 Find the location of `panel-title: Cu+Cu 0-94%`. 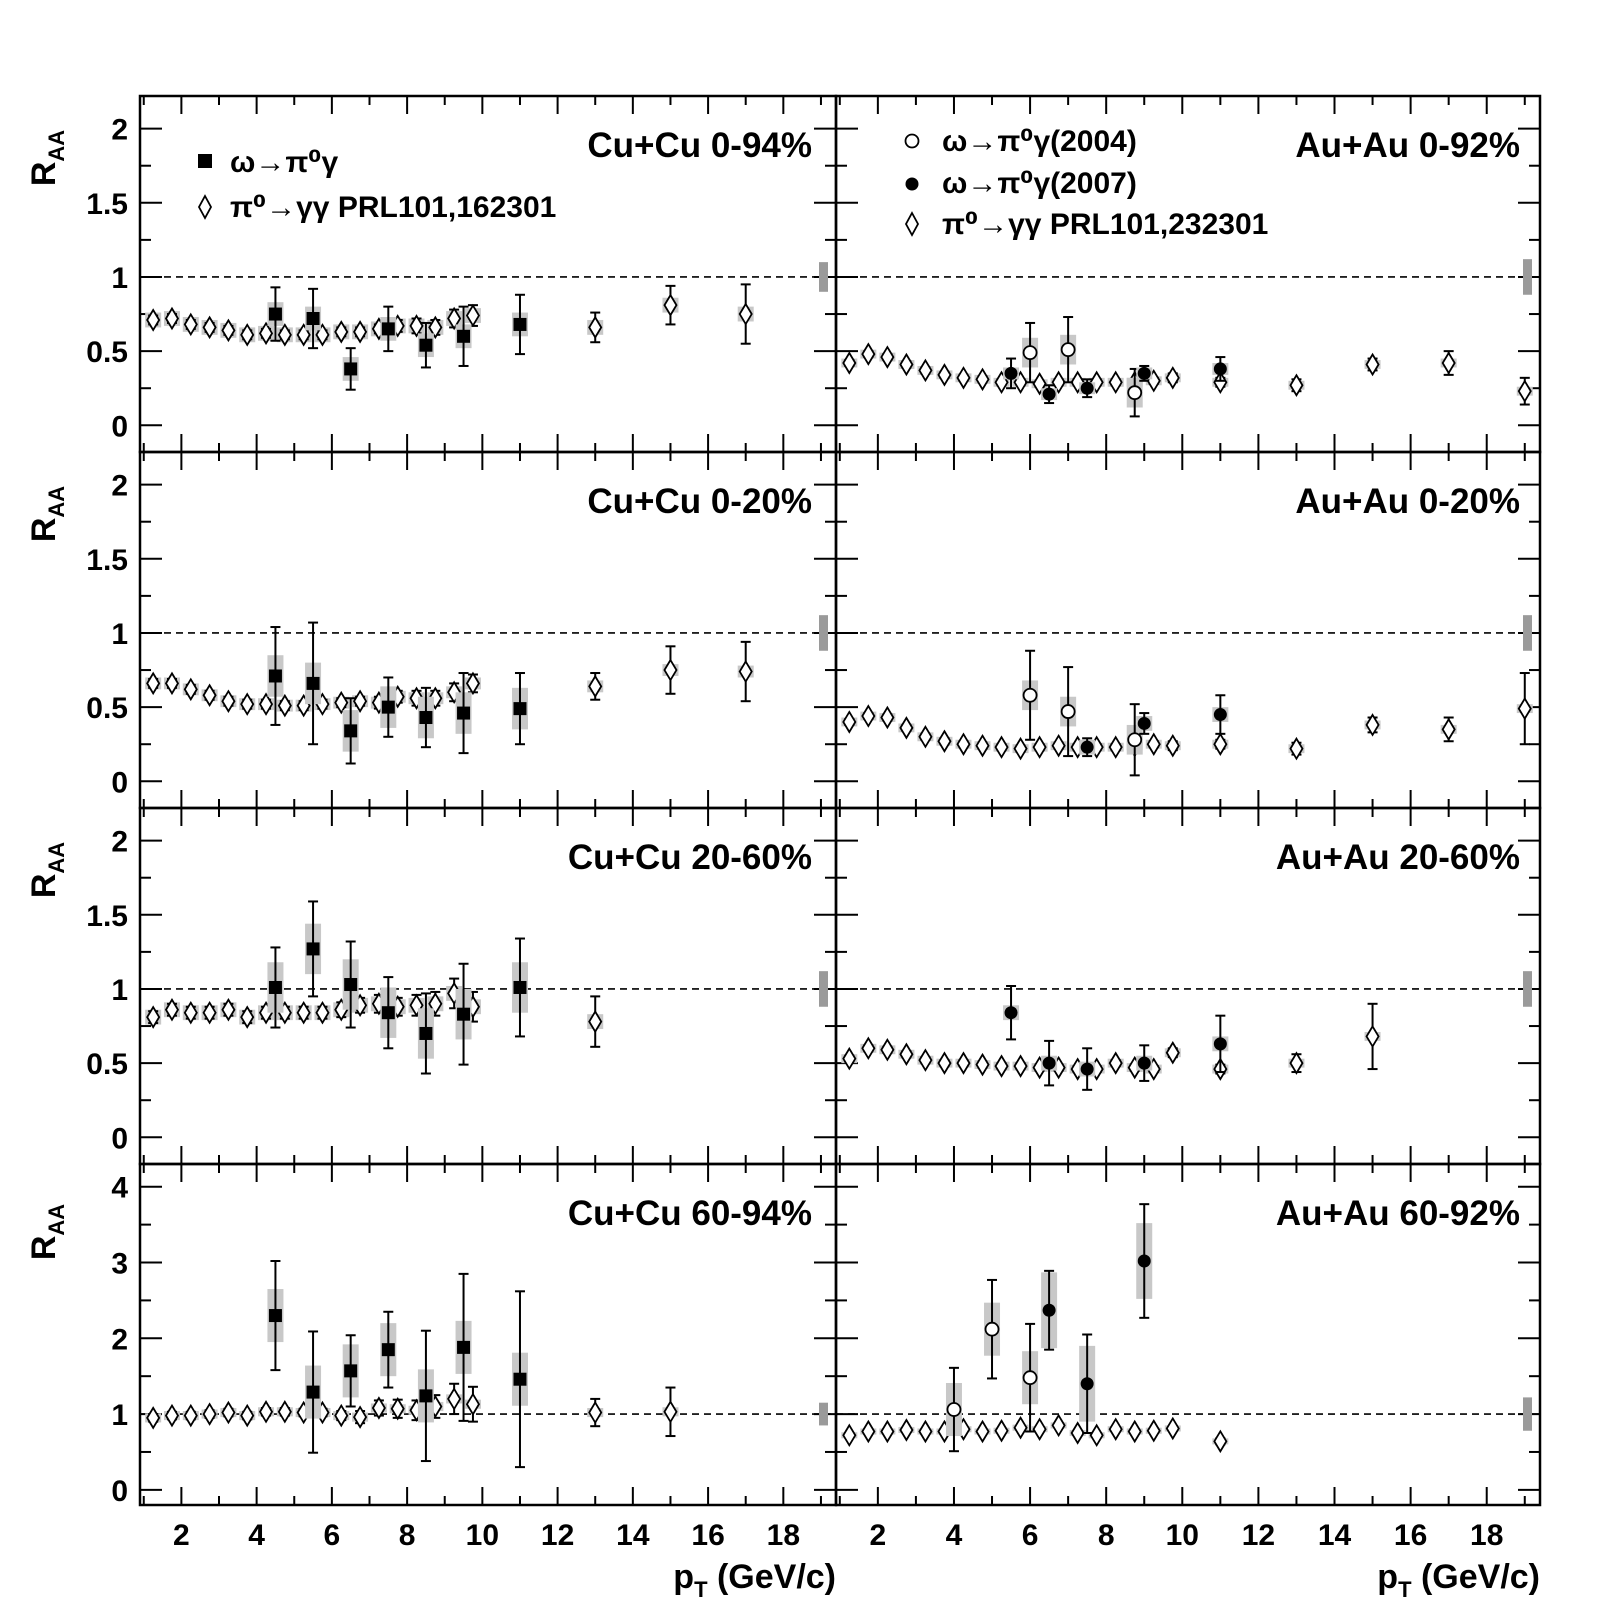

panel-title: Cu+Cu 0-94% is located at coordinates (699, 145).